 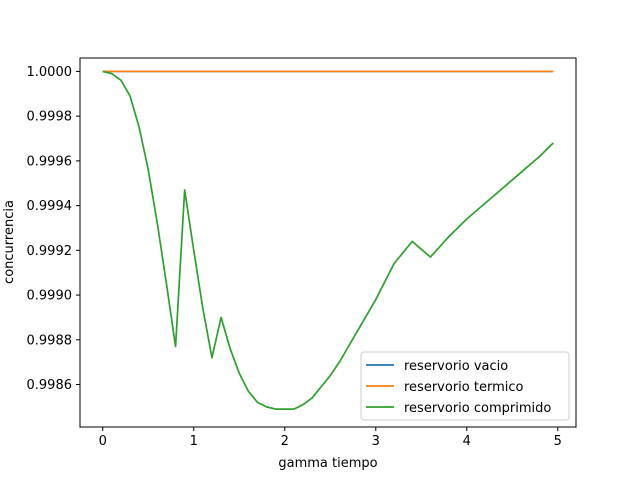 I want to click on x-tick-label: 1, so click(x=194, y=441).